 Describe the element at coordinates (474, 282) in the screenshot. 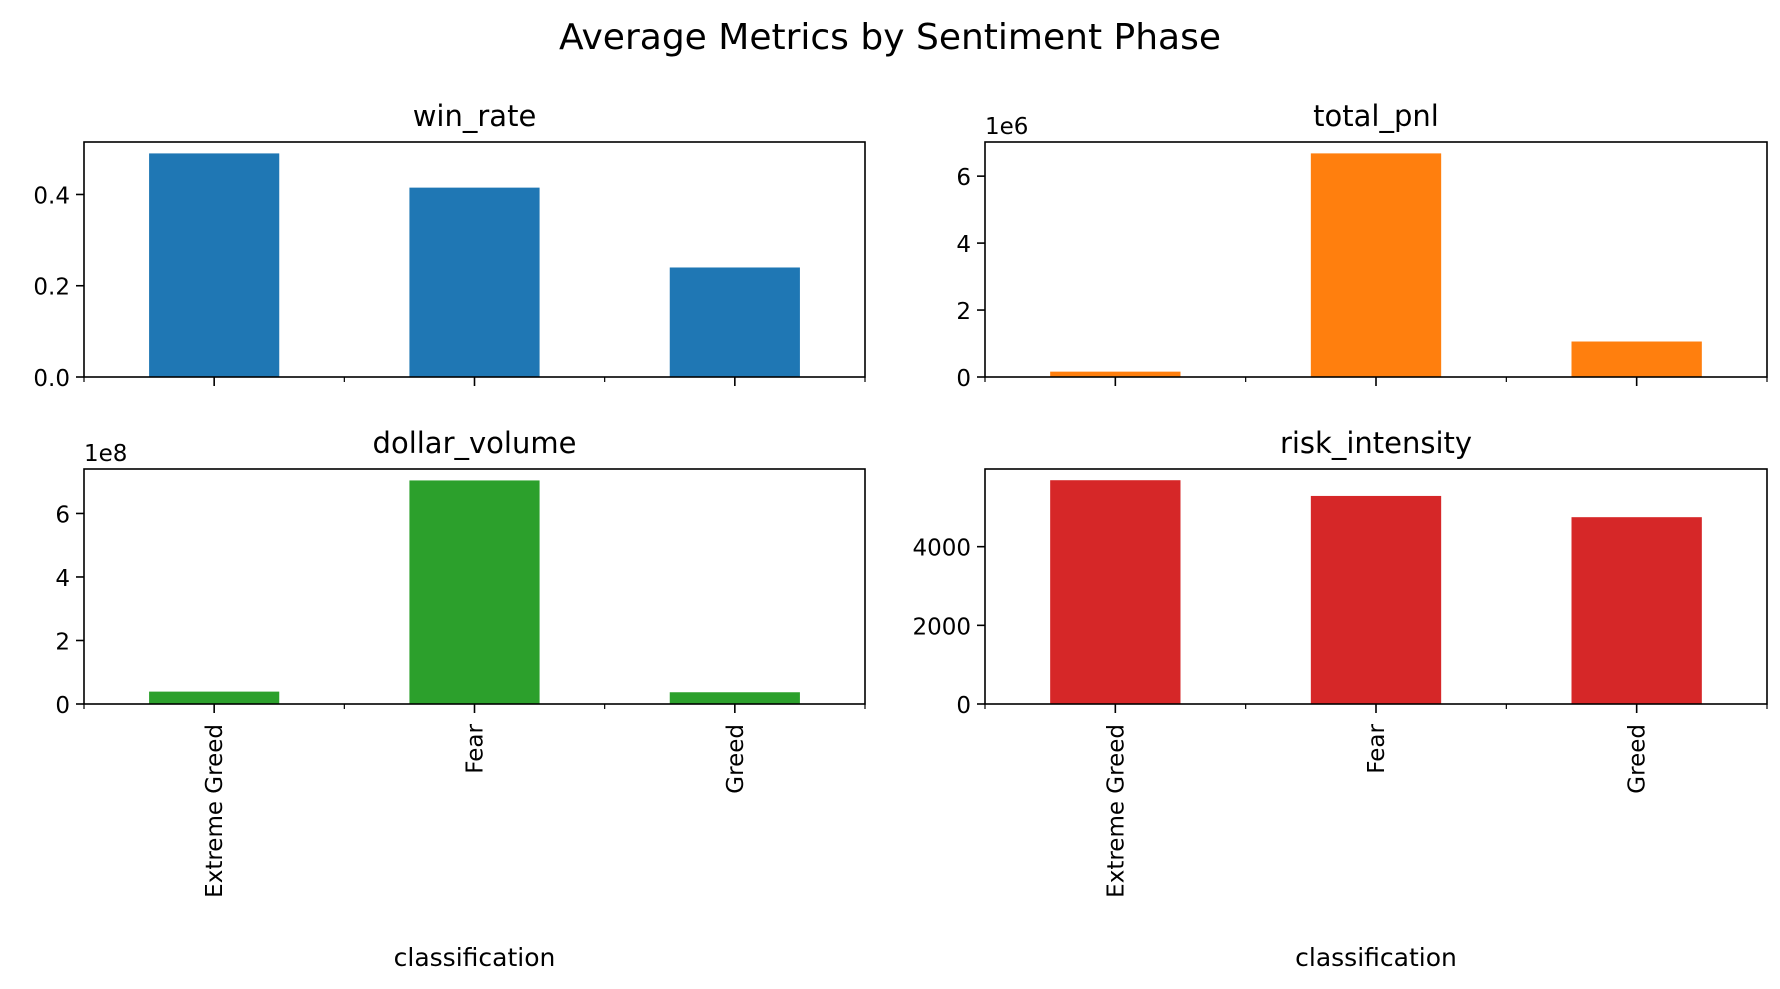

I see `bar-win-rate-fear` at that location.